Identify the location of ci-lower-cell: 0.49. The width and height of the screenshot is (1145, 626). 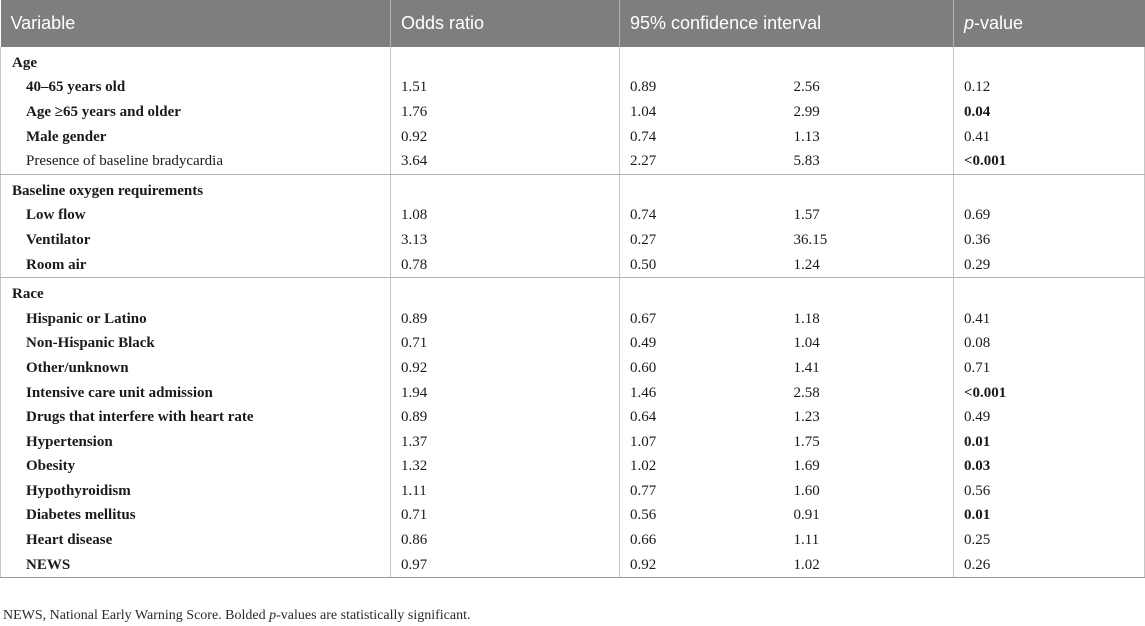
(701, 344).